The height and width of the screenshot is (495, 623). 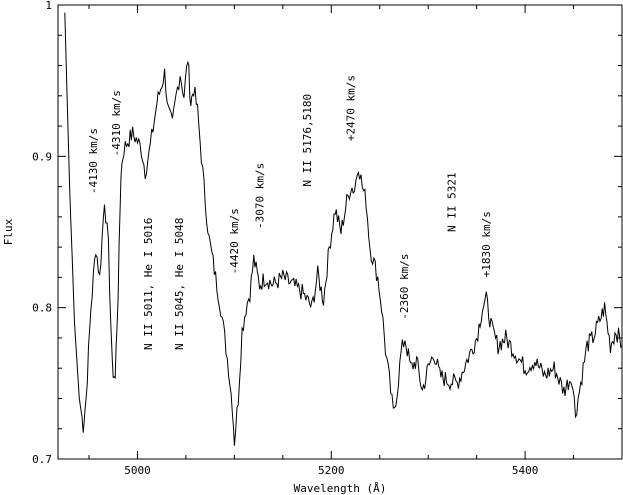 I want to click on annotation-label: +1830 km/s, so click(x=486, y=244).